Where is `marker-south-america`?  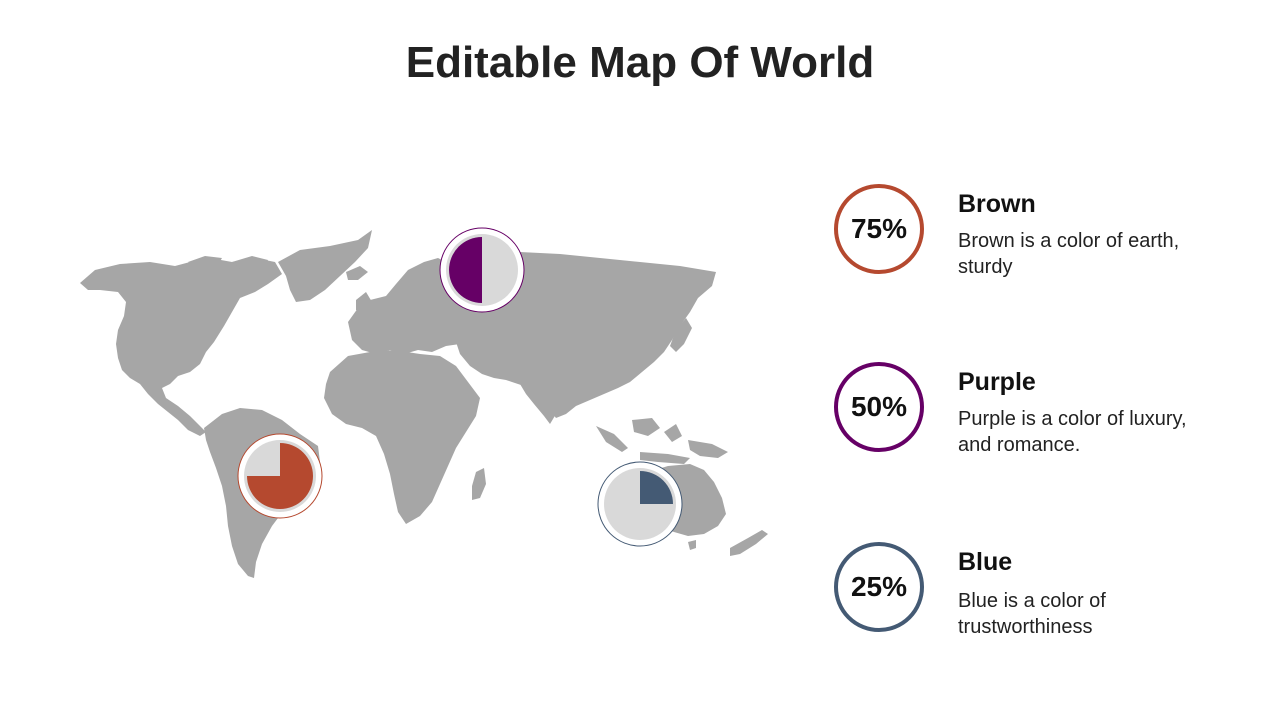
marker-south-america is located at coordinates (280, 476).